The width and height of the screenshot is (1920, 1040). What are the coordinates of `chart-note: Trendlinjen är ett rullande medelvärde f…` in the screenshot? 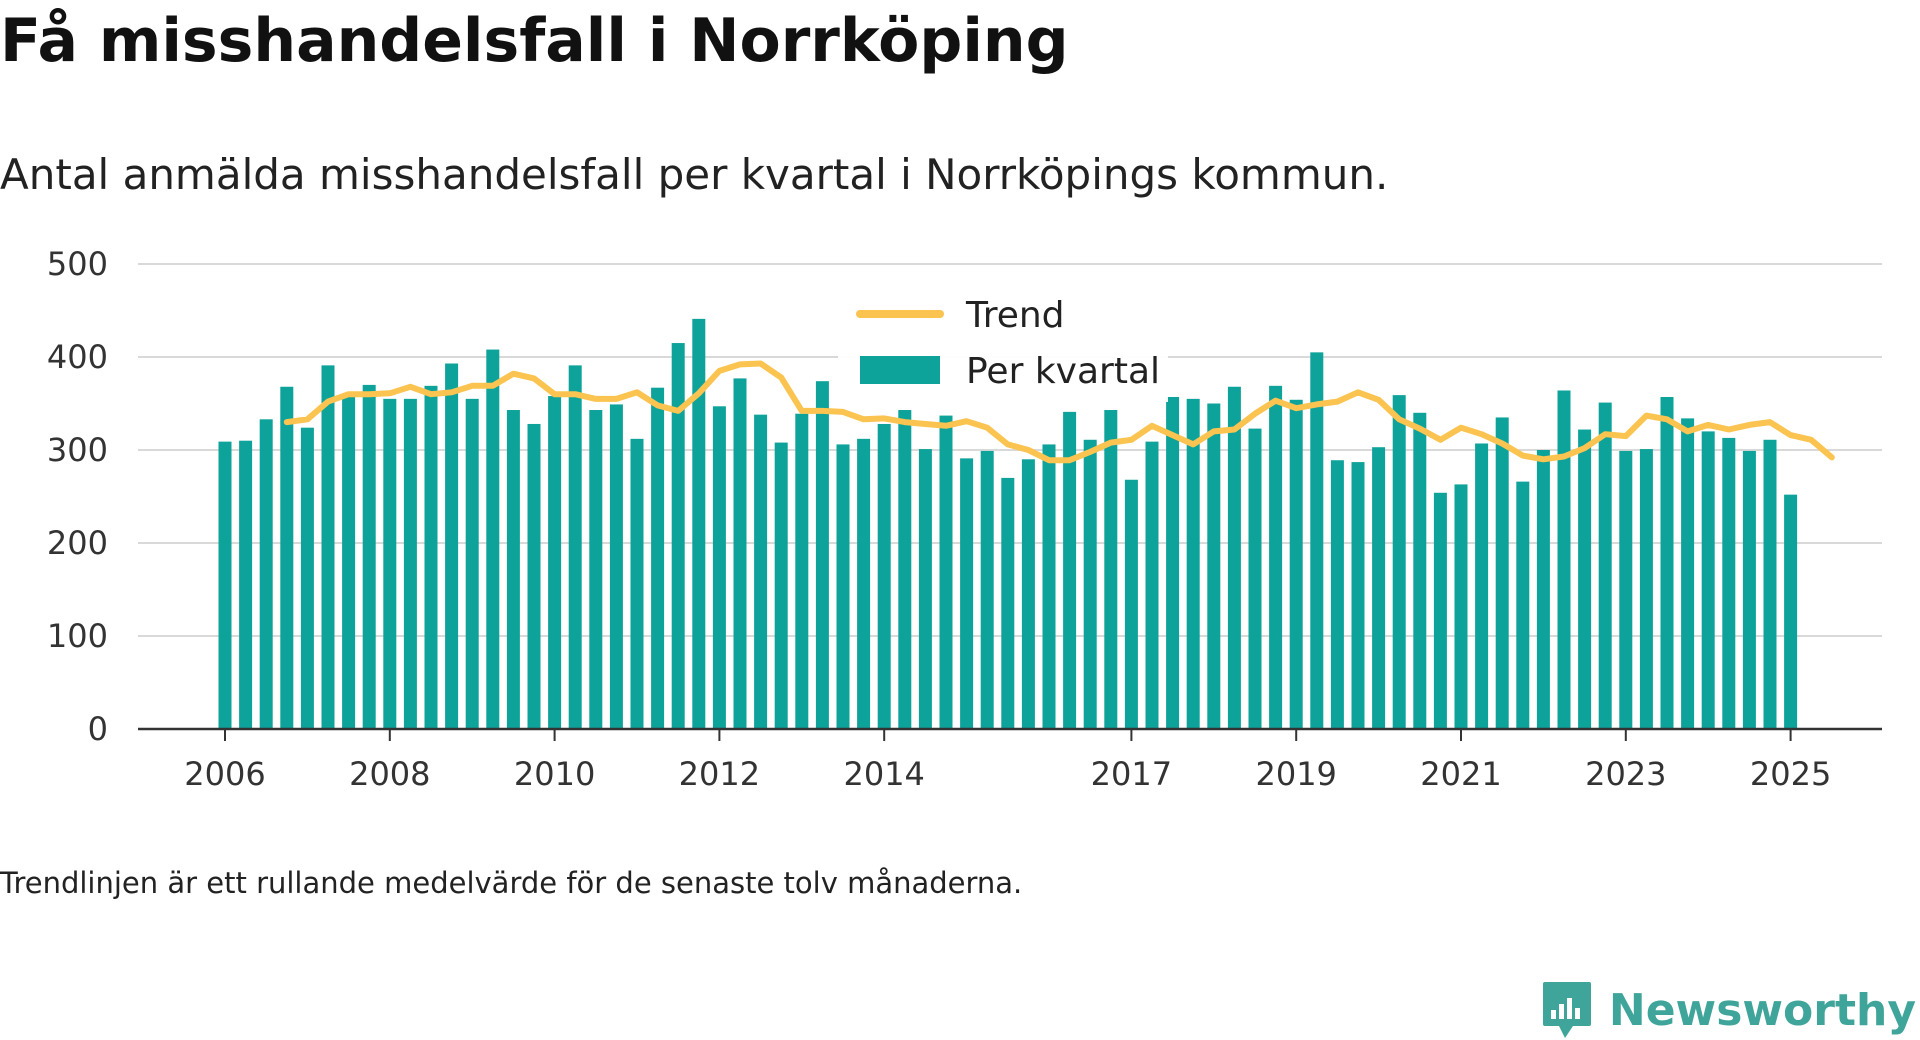 It's located at (511, 883).